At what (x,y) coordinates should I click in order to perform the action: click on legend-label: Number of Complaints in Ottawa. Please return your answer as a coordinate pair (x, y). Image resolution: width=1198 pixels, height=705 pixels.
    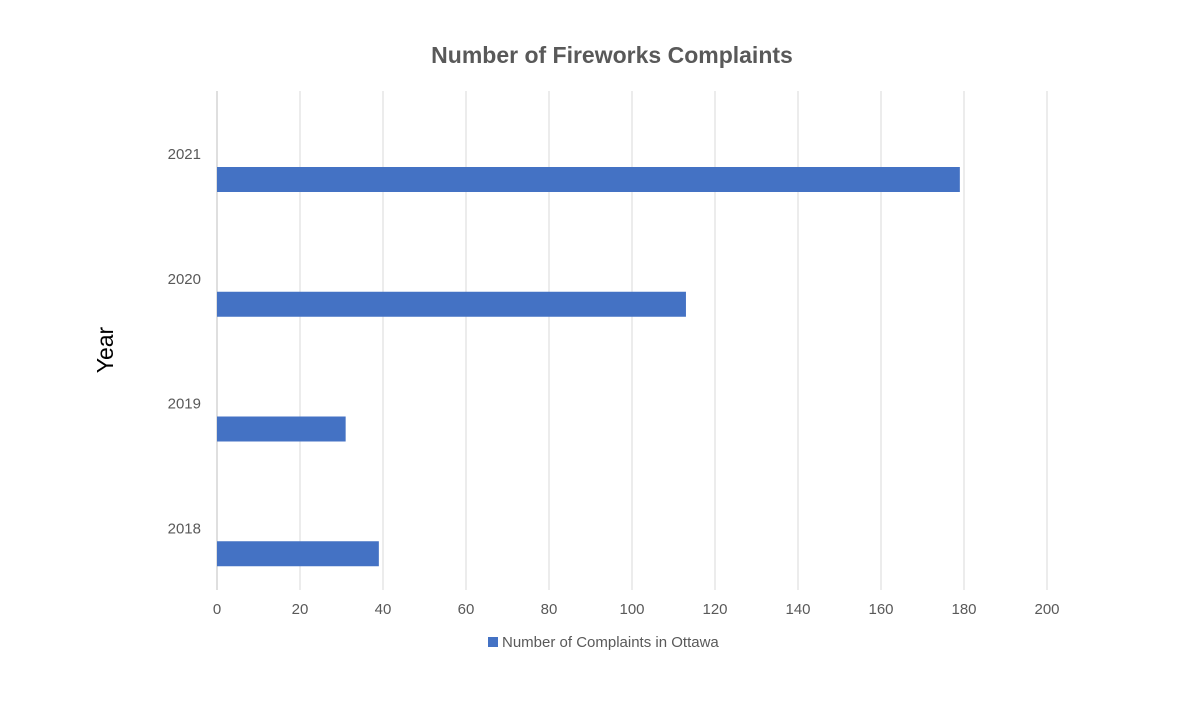
    Looking at the image, I should click on (610, 642).